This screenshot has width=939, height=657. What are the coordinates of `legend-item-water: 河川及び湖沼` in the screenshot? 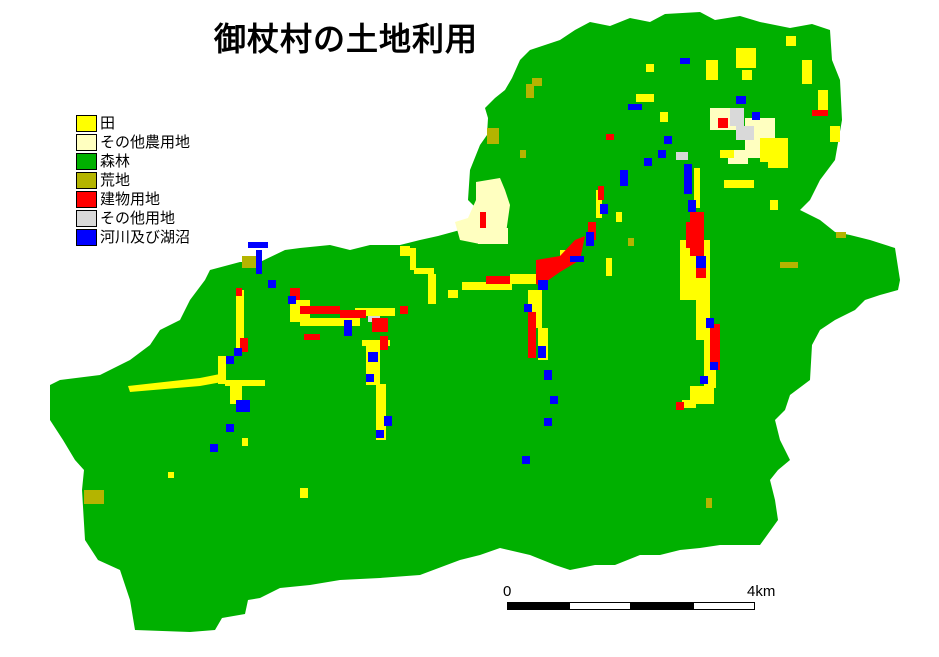 It's located at (133, 237).